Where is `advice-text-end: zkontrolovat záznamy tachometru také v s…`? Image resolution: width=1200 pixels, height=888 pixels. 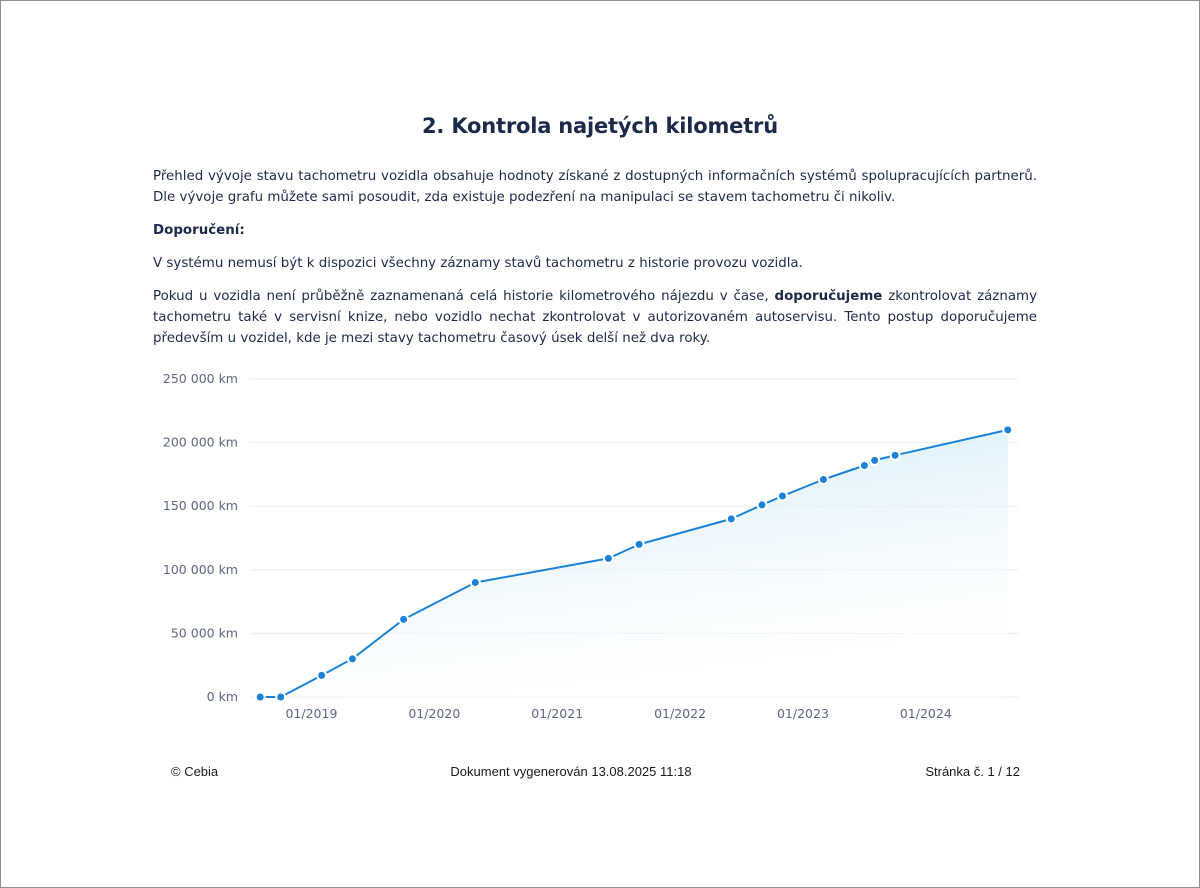 advice-text-end: zkontrolovat záznamy tachometru také v s… is located at coordinates (595, 317).